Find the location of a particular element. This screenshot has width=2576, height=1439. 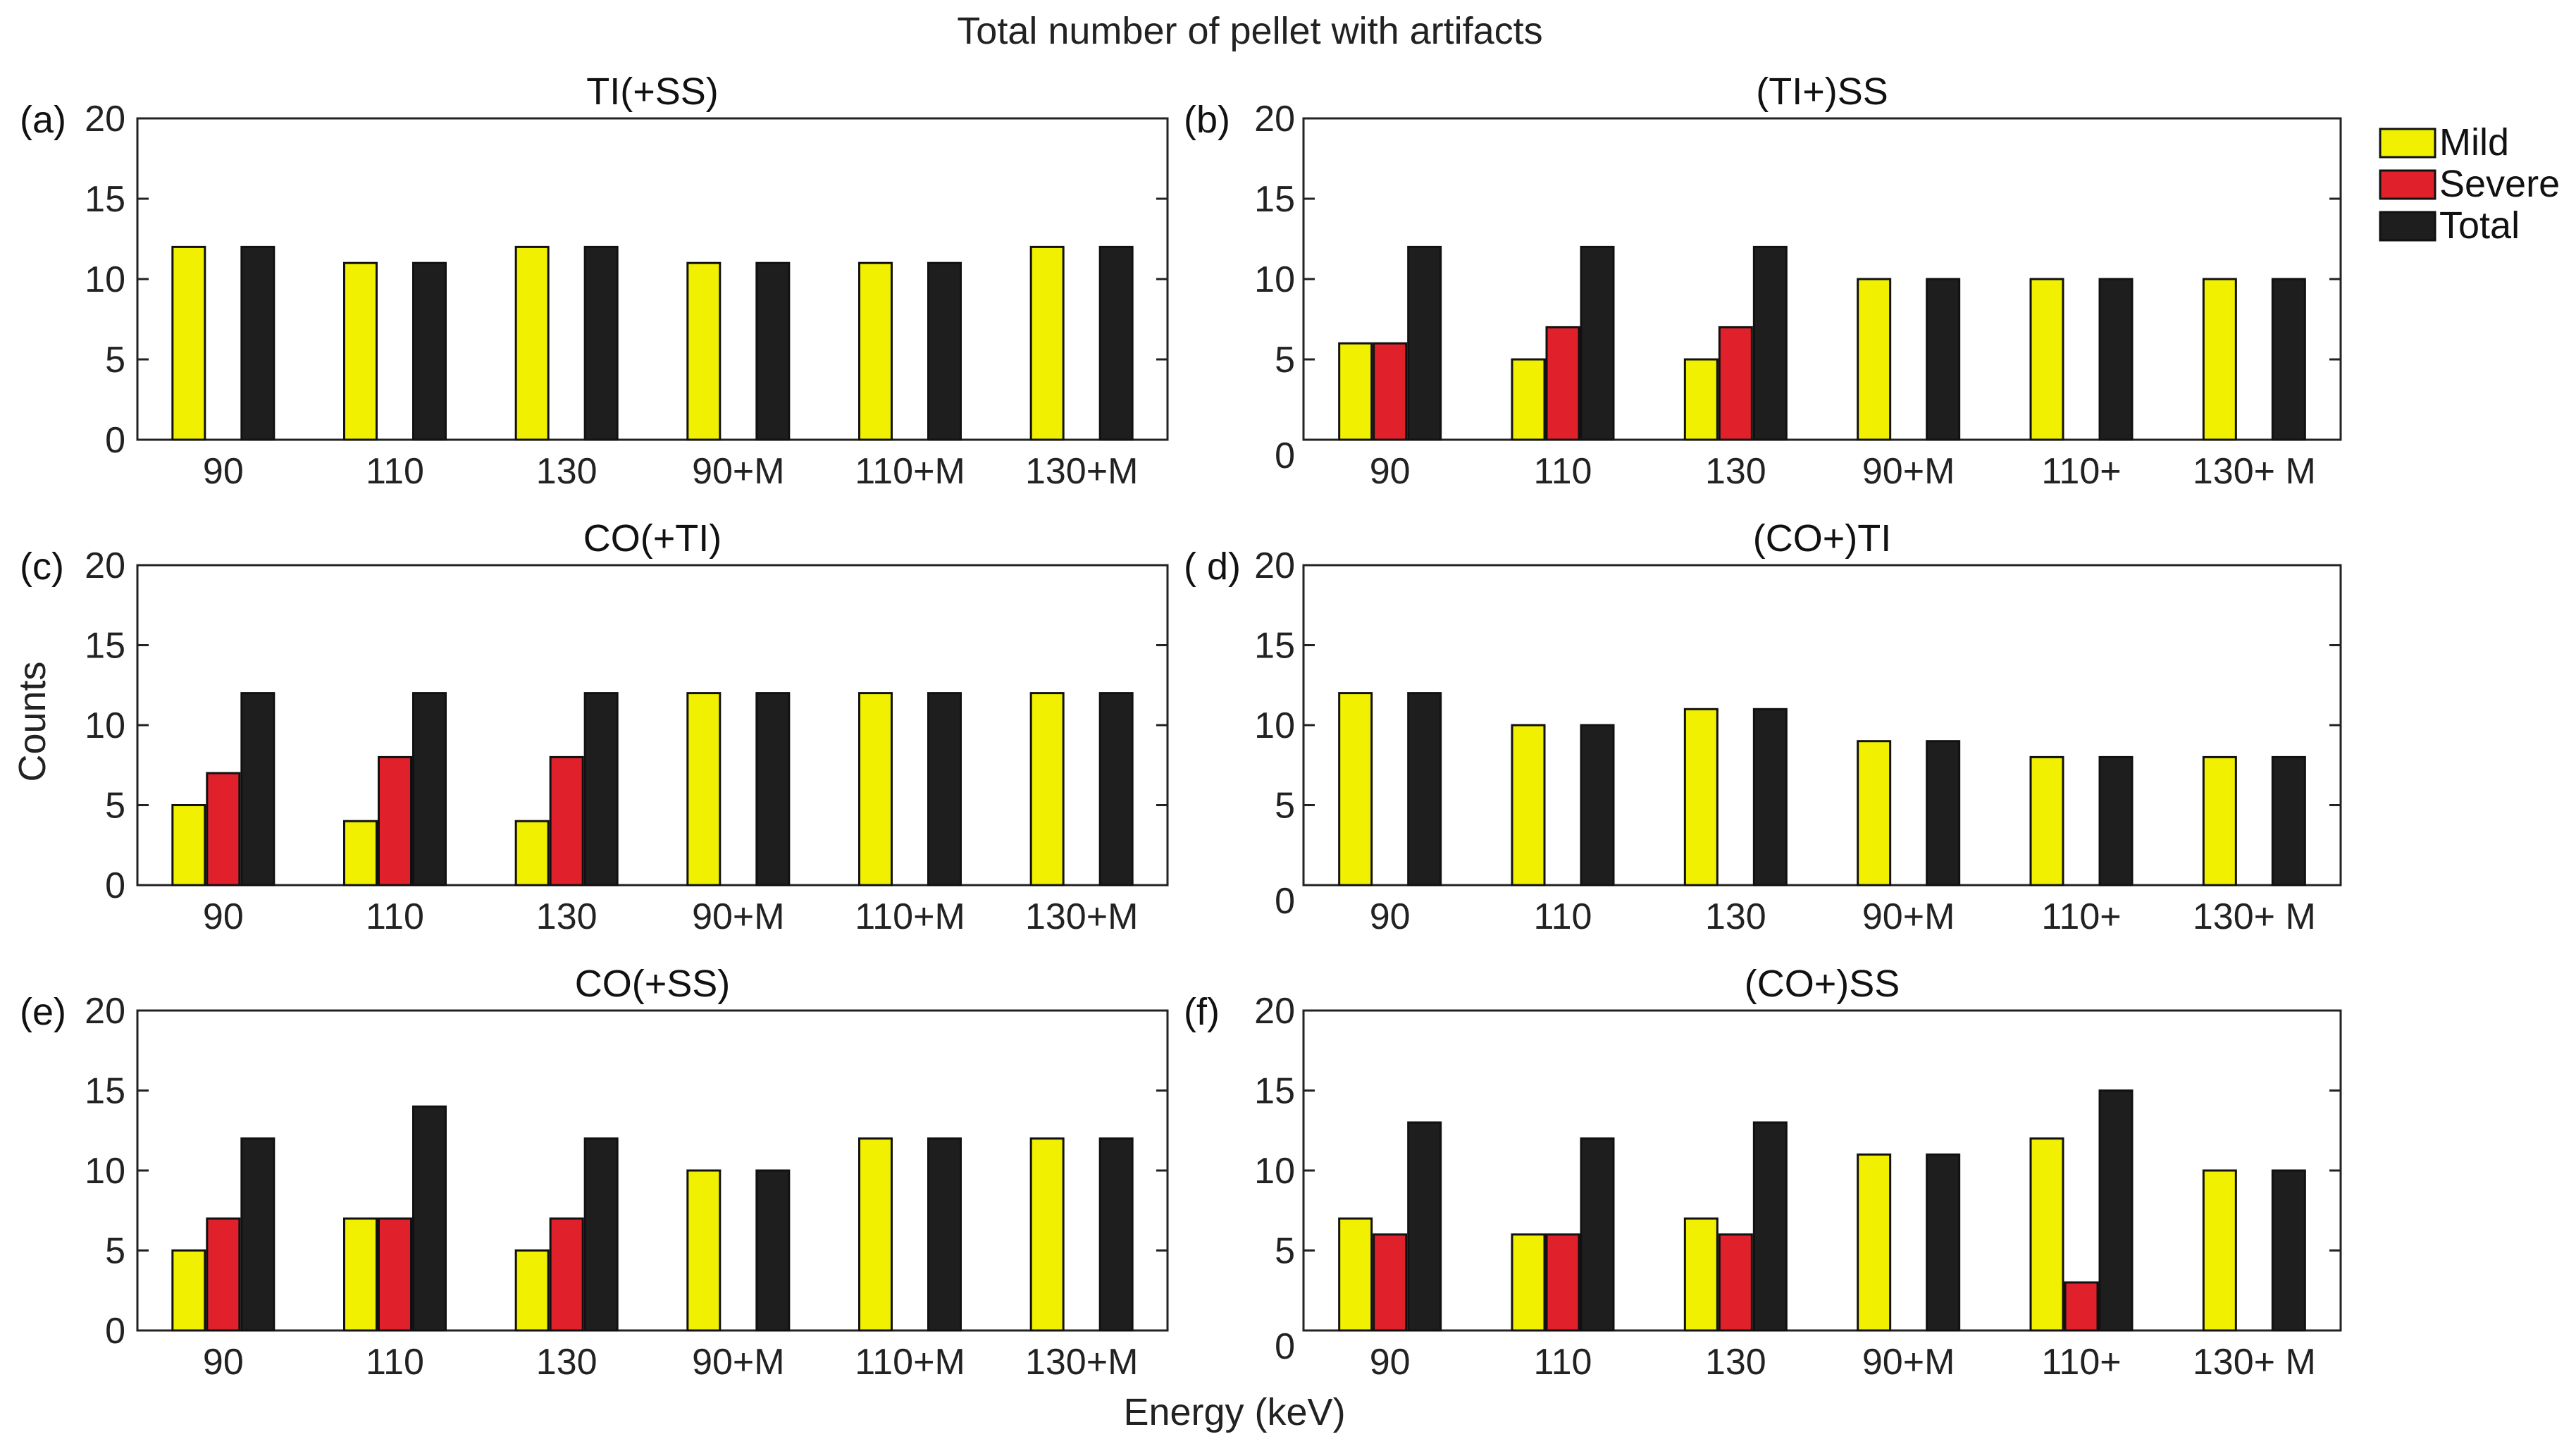

panel-f: 0 5 10 15 20 90 110 130 90+M 110+ 130+ M (CO+)SS (f) is located at coordinates (1763, 1173).